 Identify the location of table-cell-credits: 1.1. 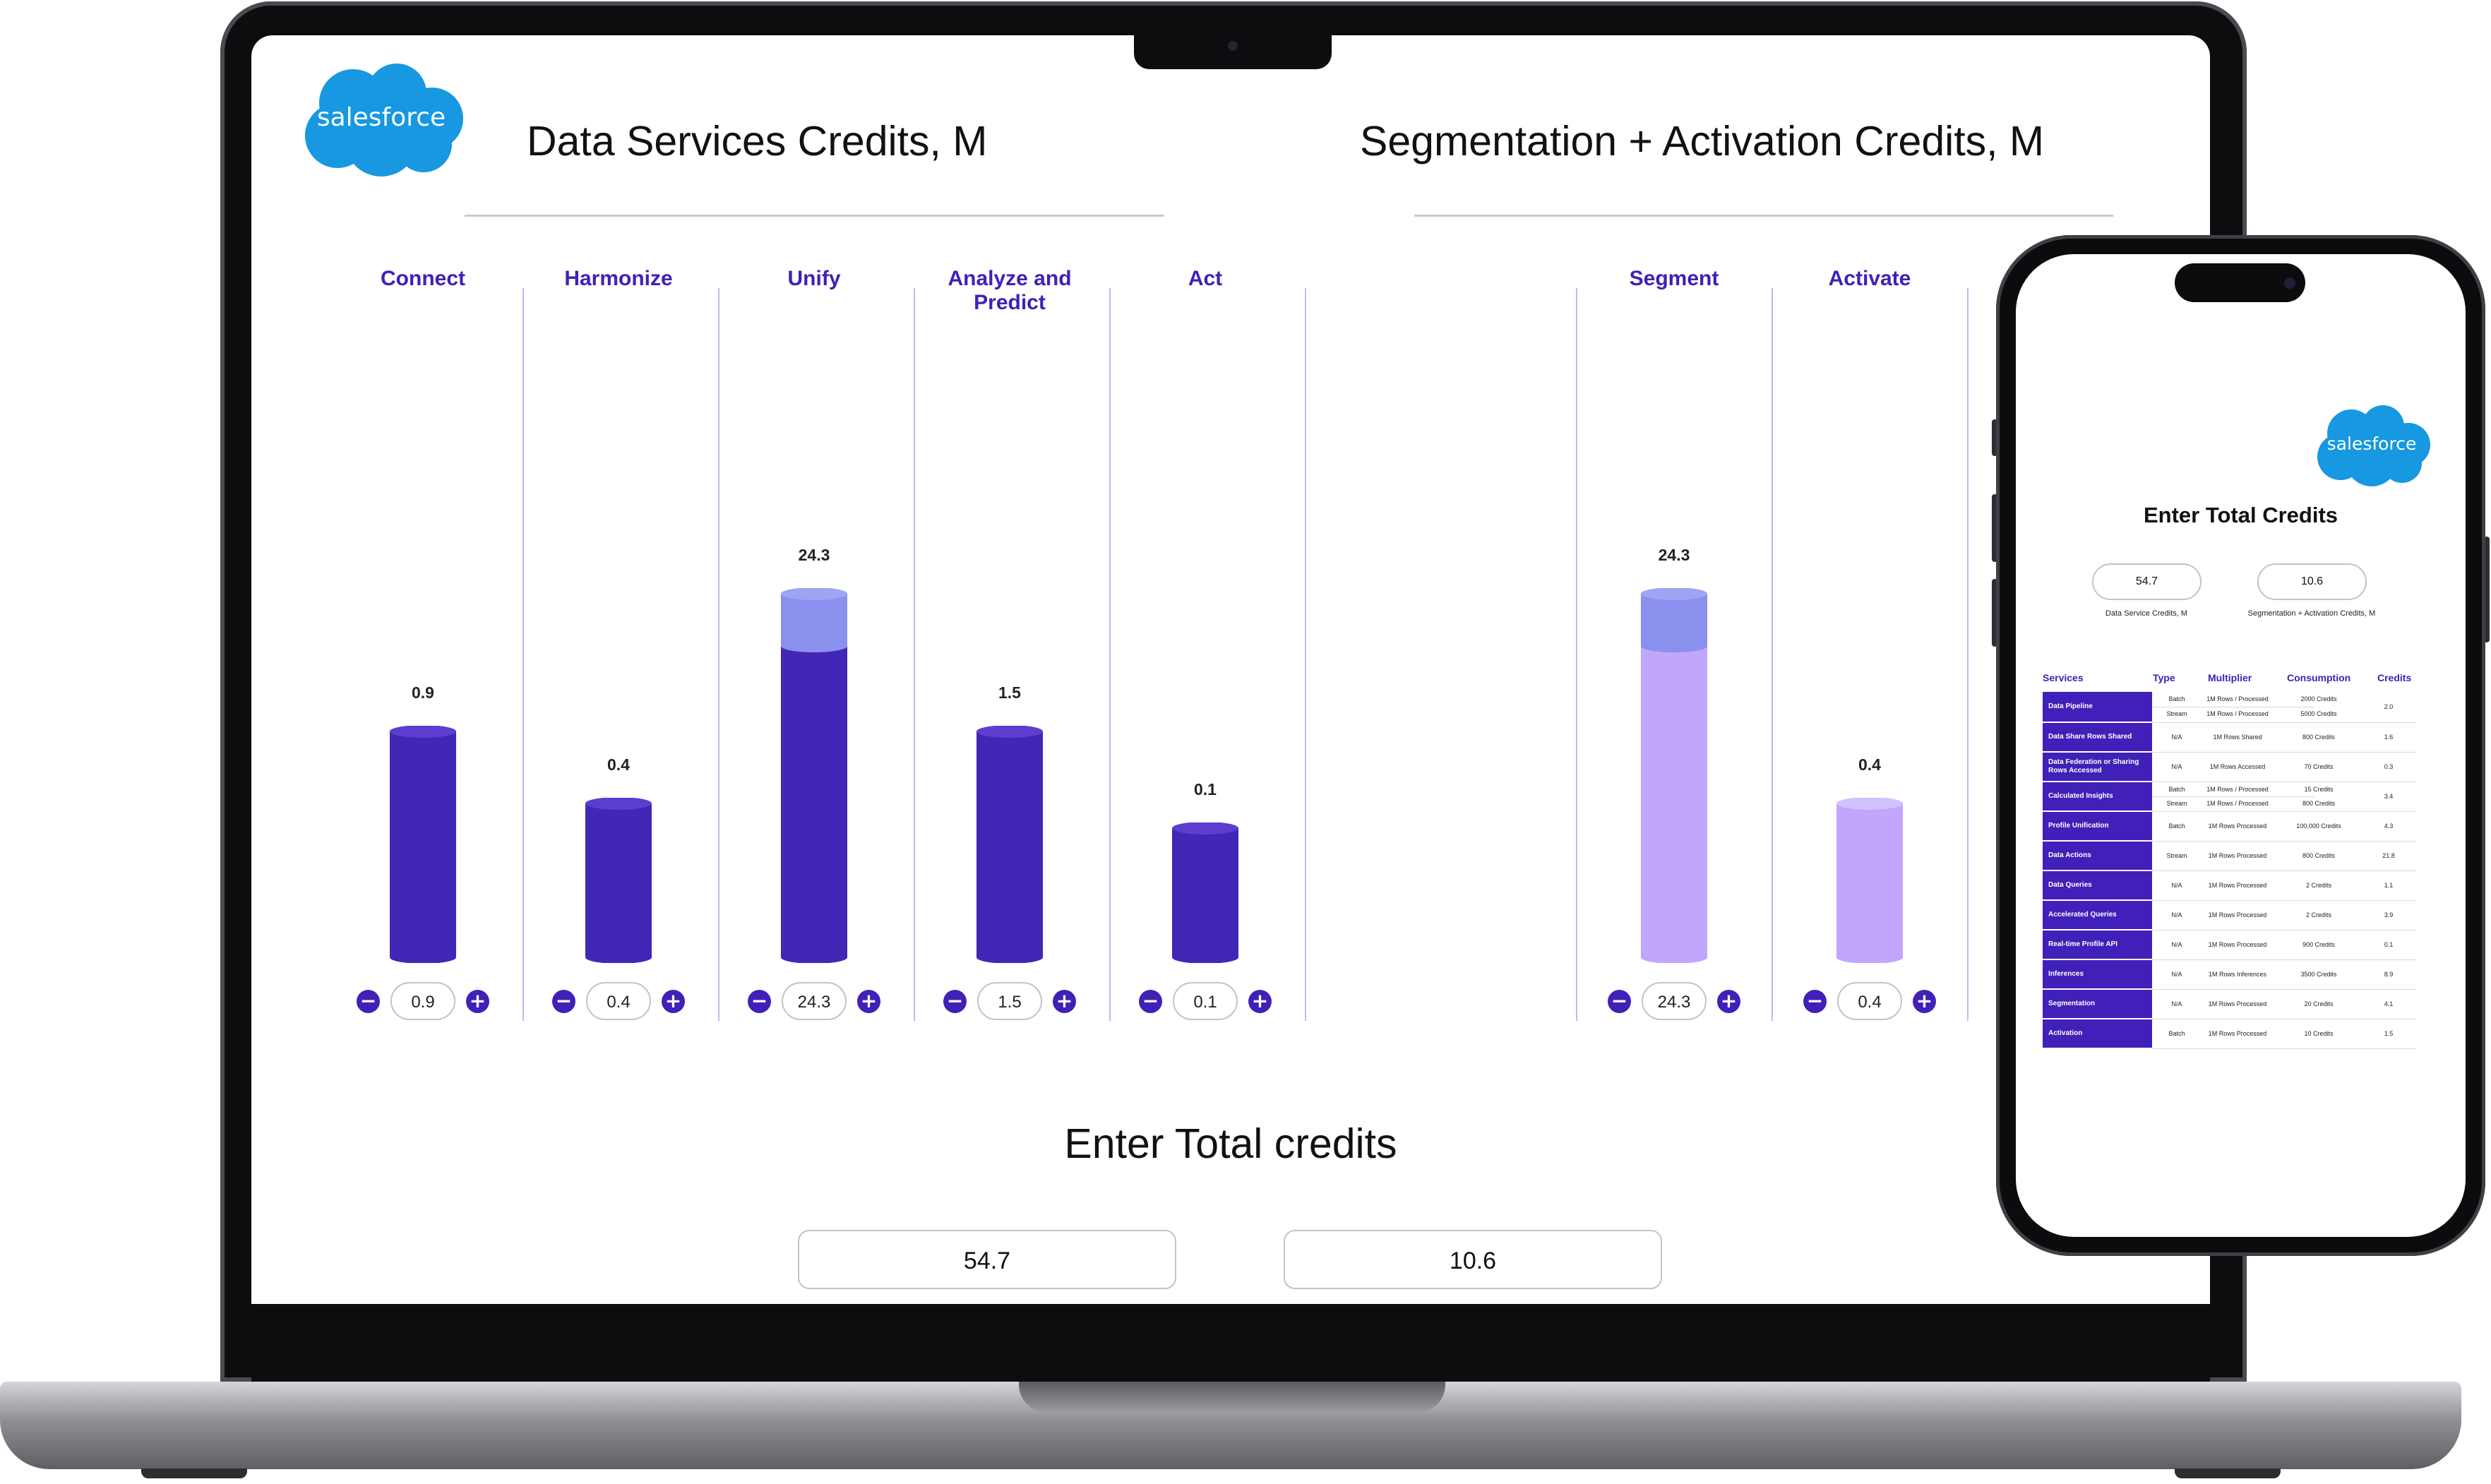
(2389, 885).